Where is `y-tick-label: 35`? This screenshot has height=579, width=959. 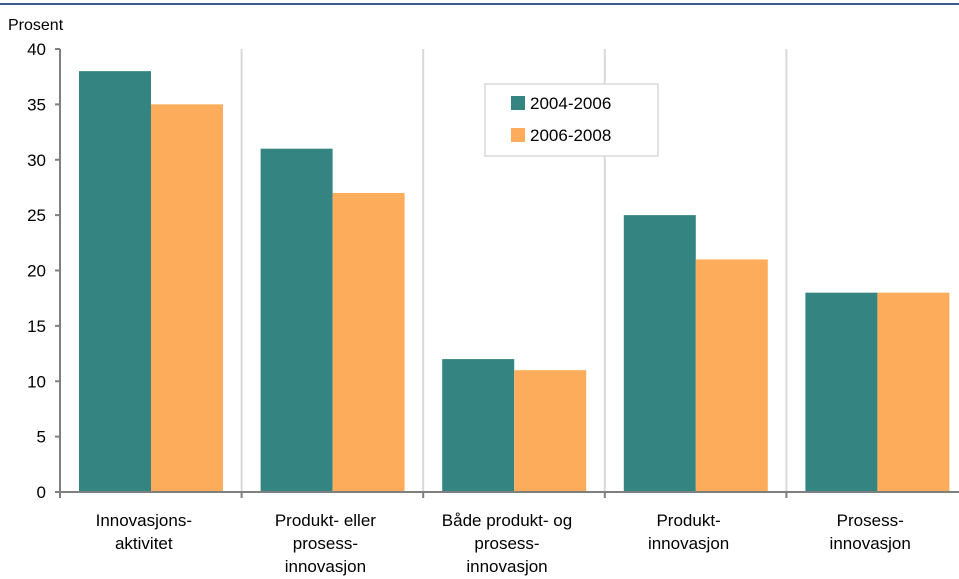 y-tick-label: 35 is located at coordinates (36, 104).